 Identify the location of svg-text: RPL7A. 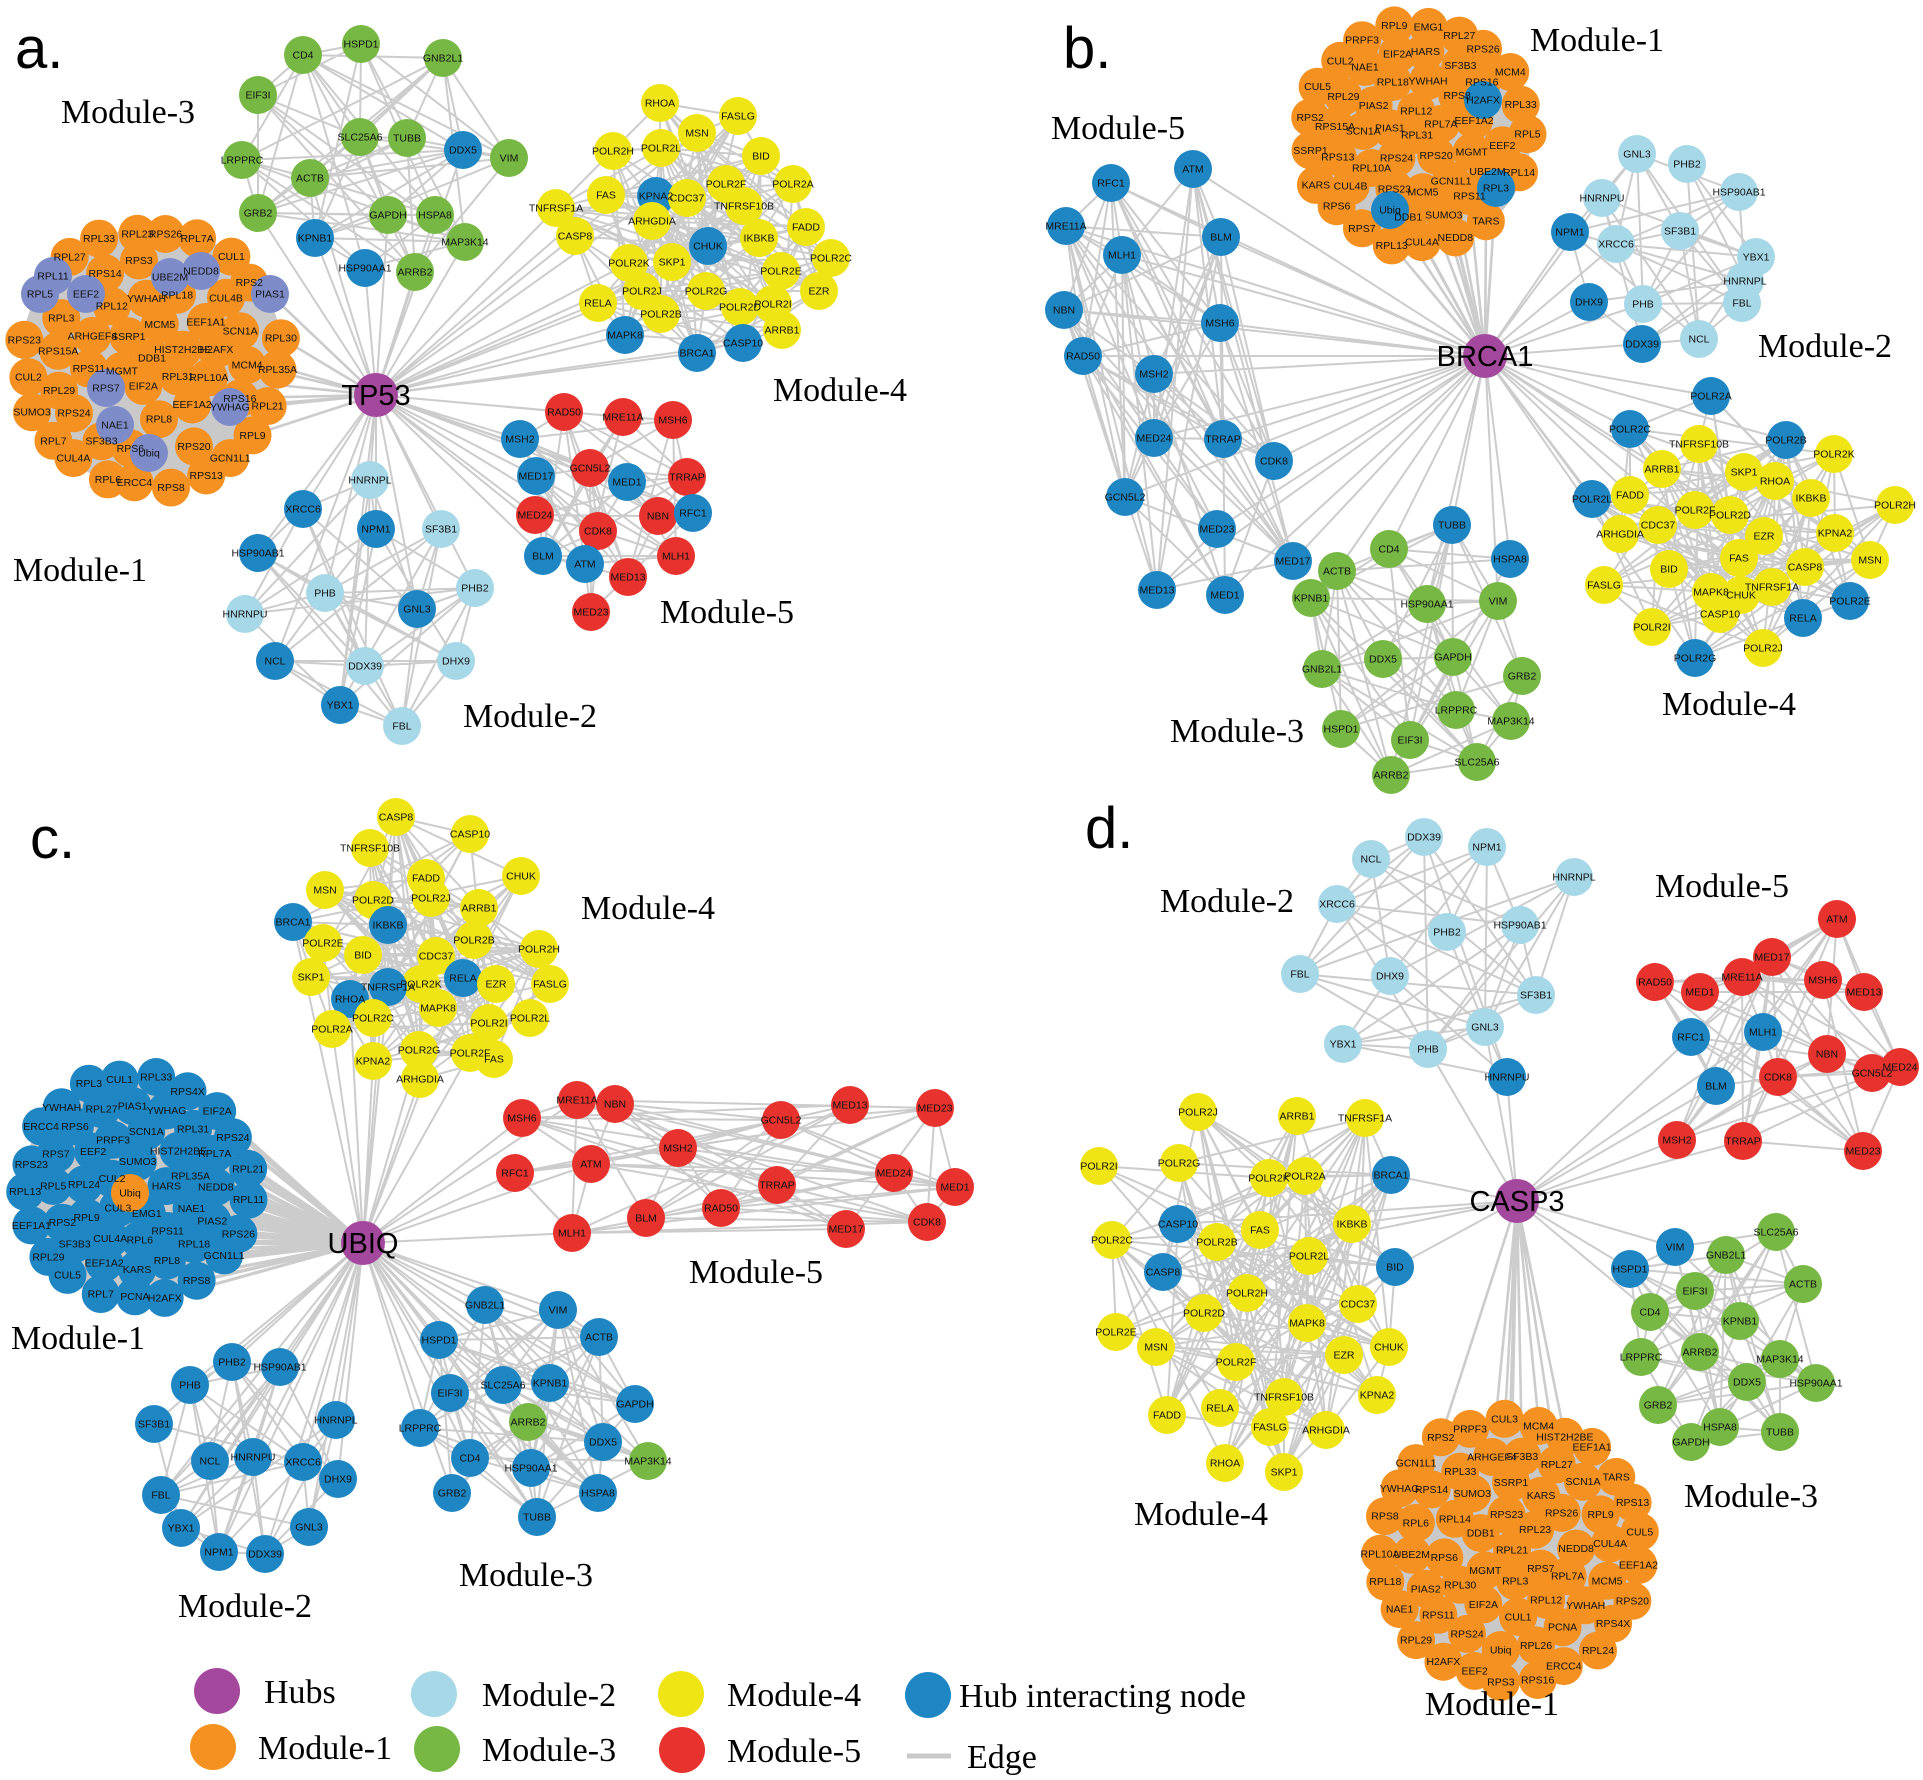
(214, 1154).